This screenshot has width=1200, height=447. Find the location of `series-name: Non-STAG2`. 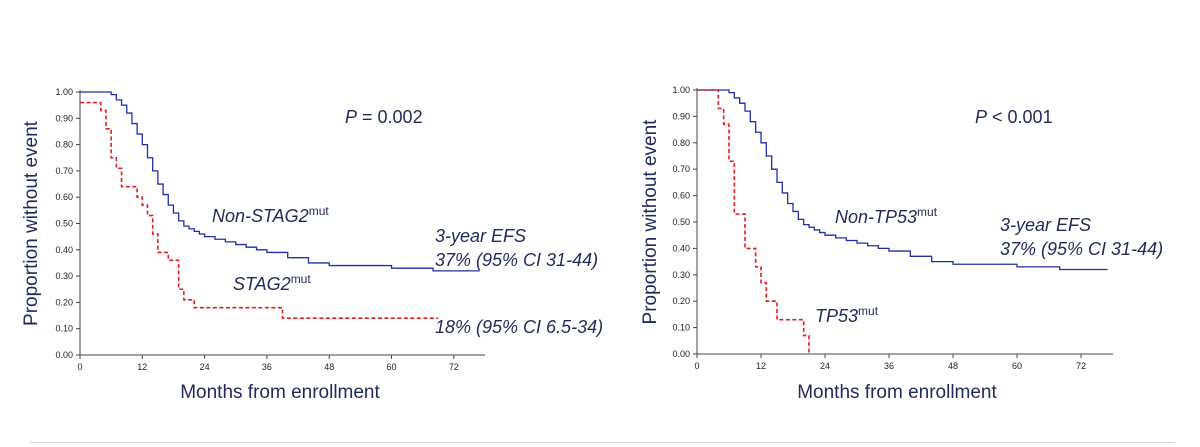

series-name: Non-STAG2 is located at coordinates (260, 216).